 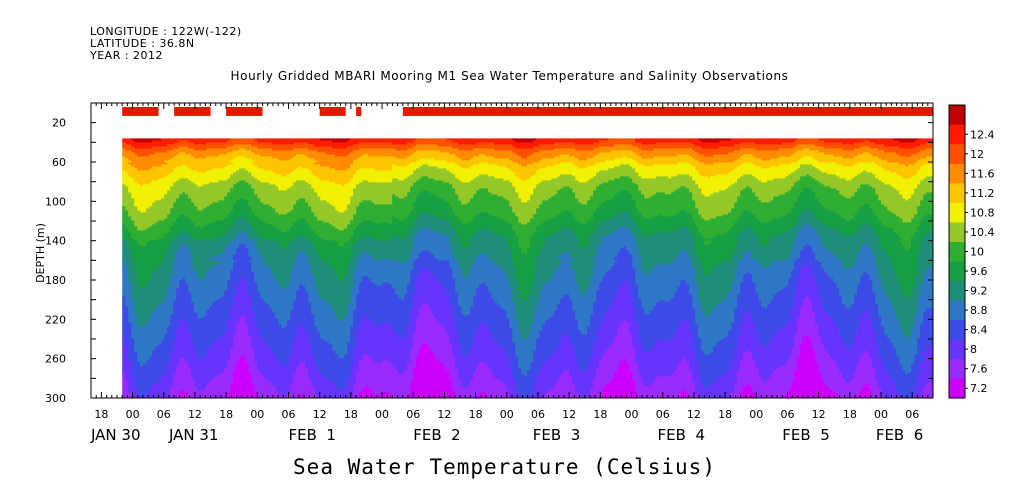 I want to click on x-hour-tick-label: 12, so click(x=694, y=414).